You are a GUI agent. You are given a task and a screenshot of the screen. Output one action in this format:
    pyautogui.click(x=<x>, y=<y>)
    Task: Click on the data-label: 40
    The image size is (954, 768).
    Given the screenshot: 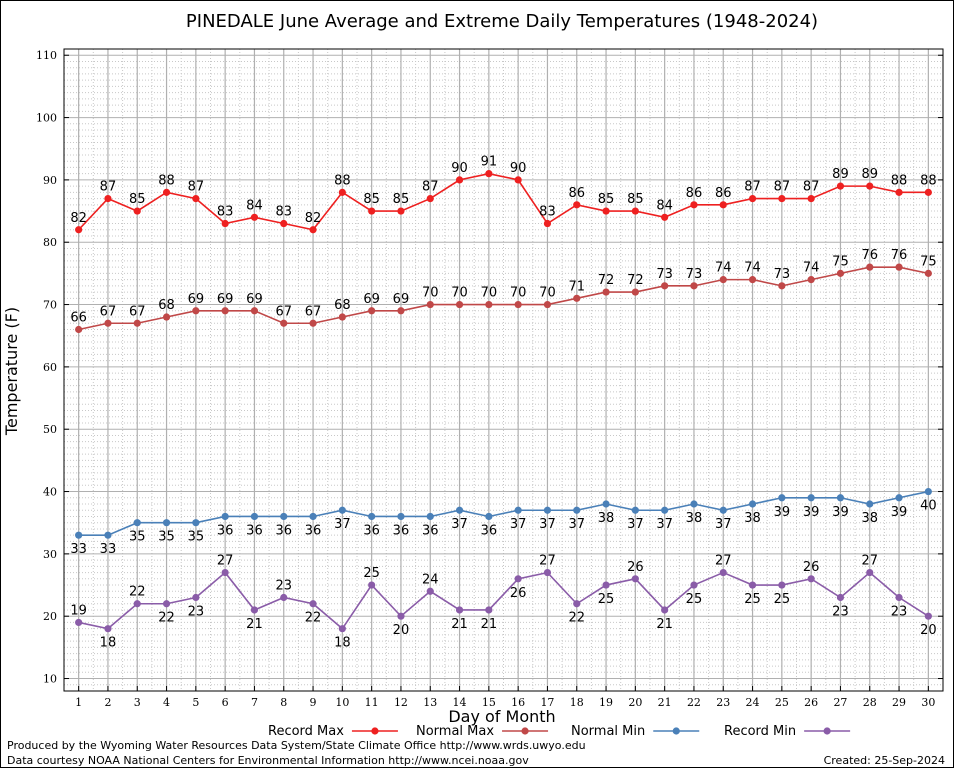 What is the action you would take?
    pyautogui.click(x=928, y=506)
    